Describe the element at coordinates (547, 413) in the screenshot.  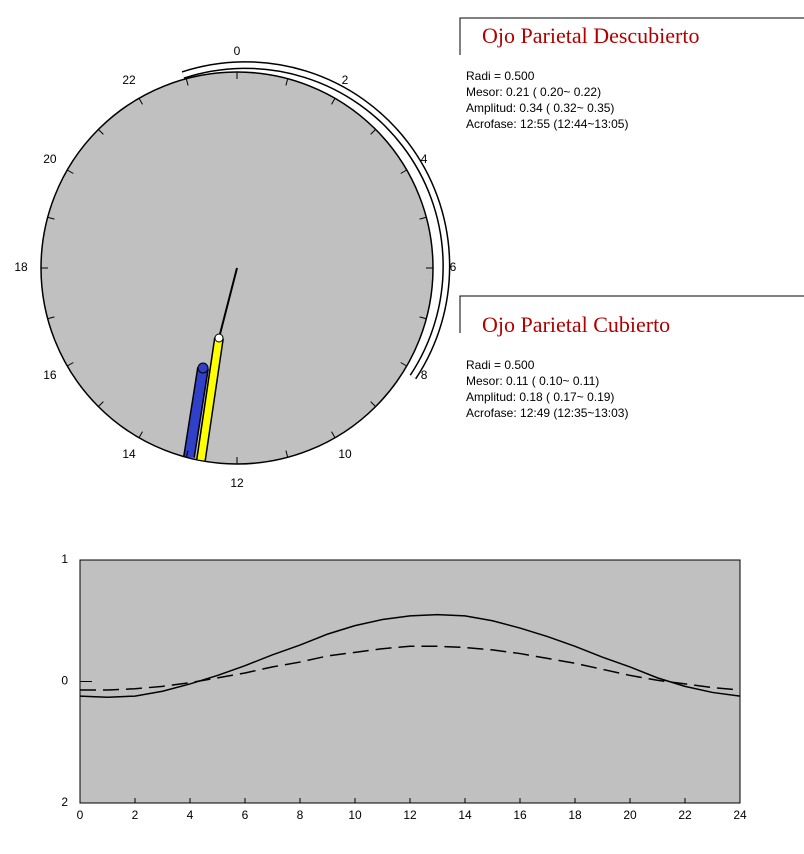
I see `panel-line: Acrofase: 12:49 (12:35~13:03)` at that location.